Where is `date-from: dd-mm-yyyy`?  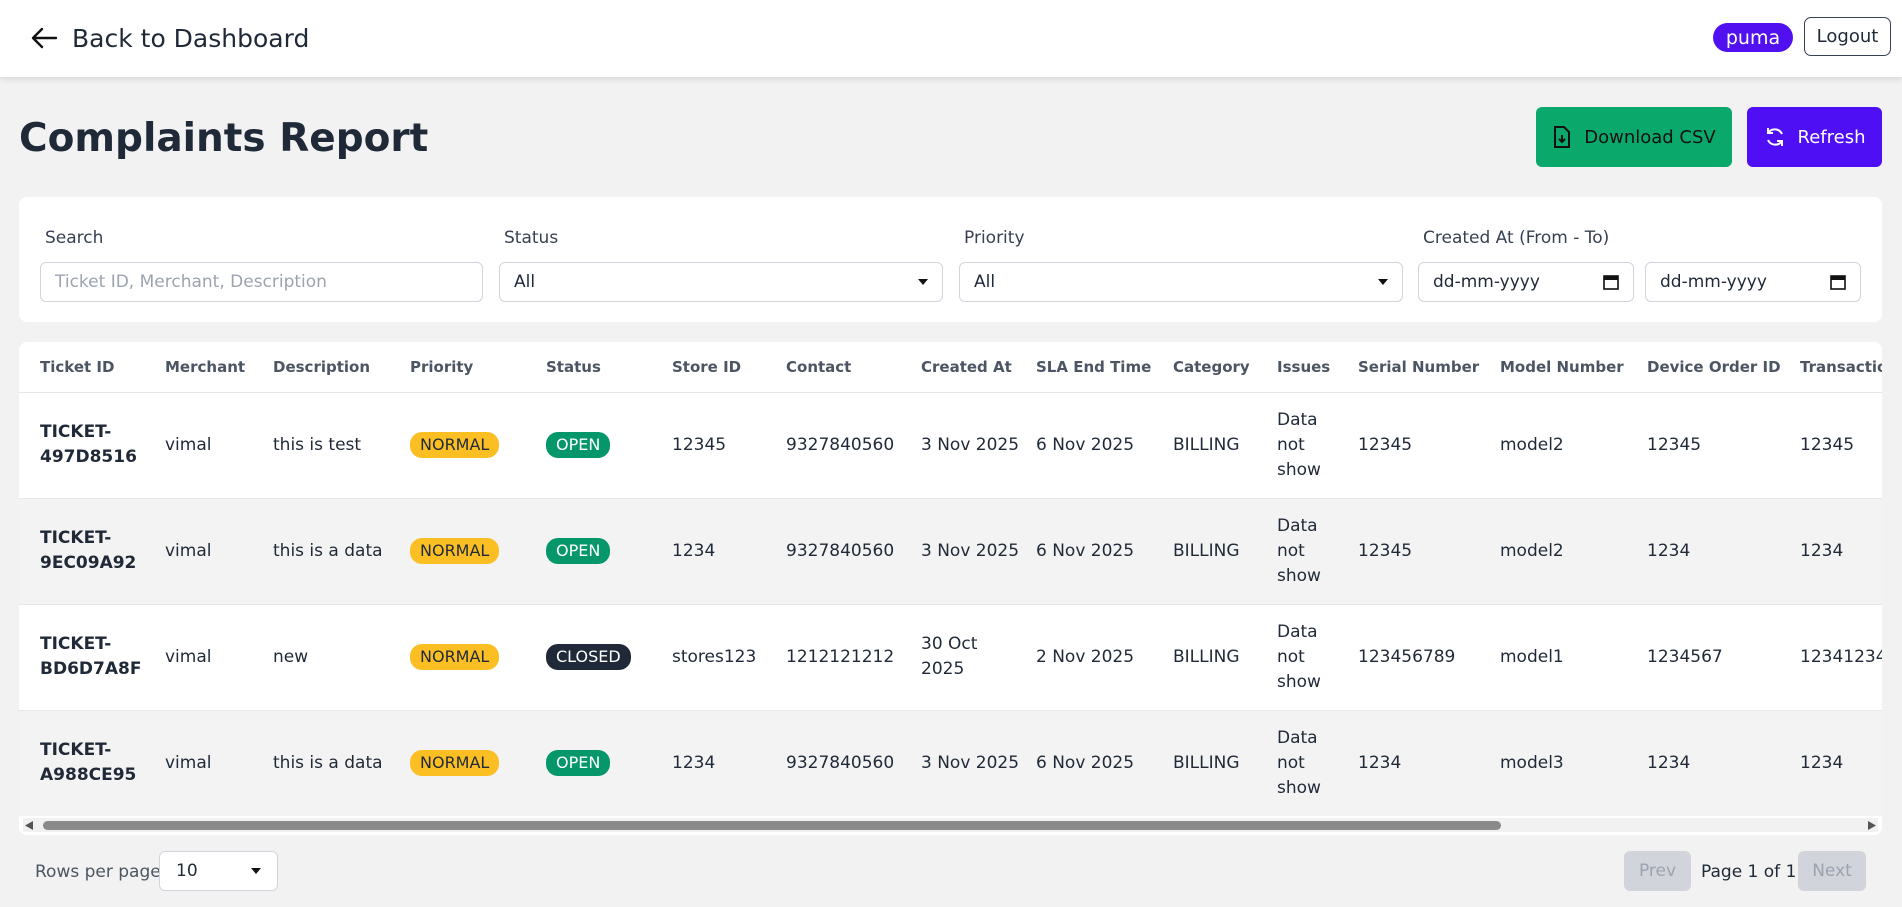 date-from: dd-mm-yyyy is located at coordinates (1526, 282).